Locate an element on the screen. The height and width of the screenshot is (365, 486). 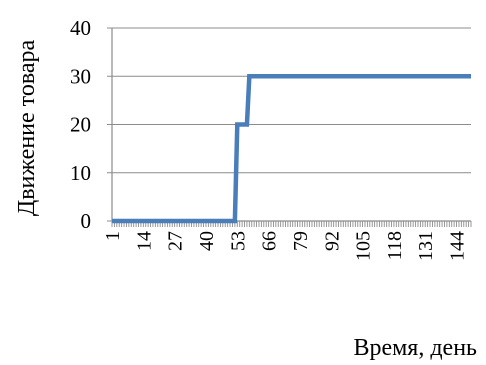
x-tick-labels: 1 14 27 40 53 66 79 92 105 118 131 144 is located at coordinates (285, 246).